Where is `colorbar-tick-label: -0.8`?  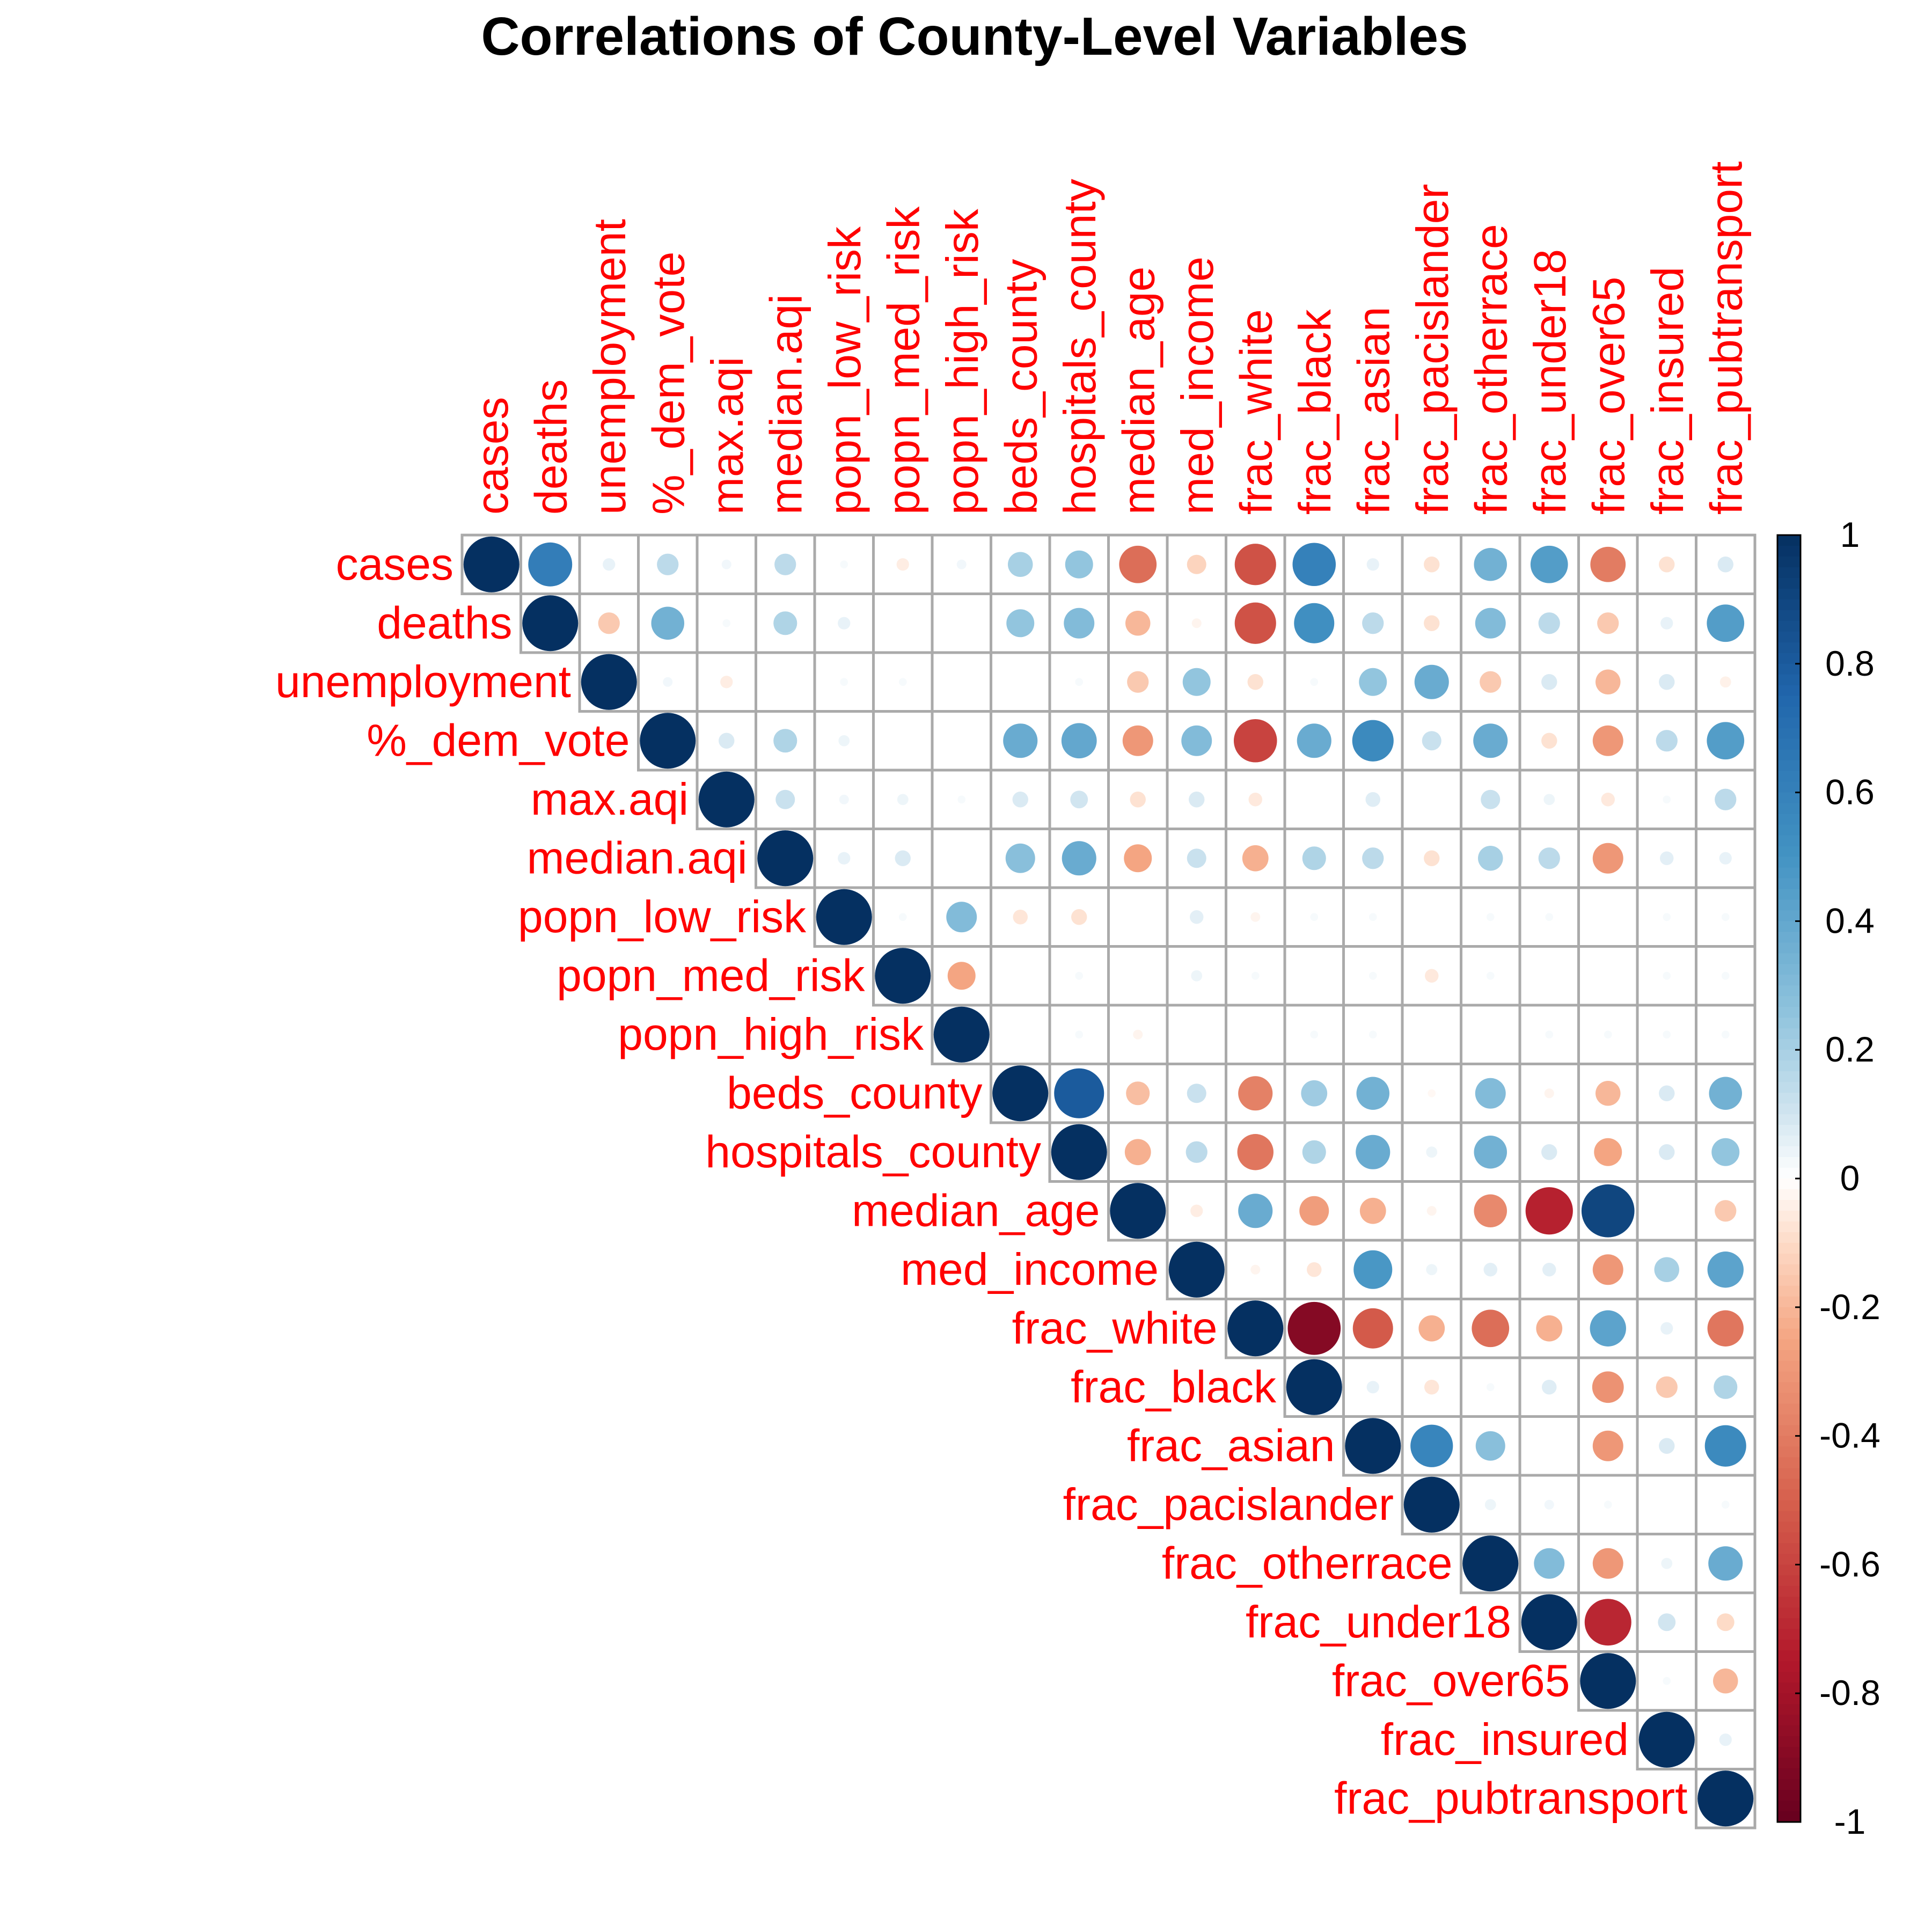 colorbar-tick-label: -0.8 is located at coordinates (1849, 1693).